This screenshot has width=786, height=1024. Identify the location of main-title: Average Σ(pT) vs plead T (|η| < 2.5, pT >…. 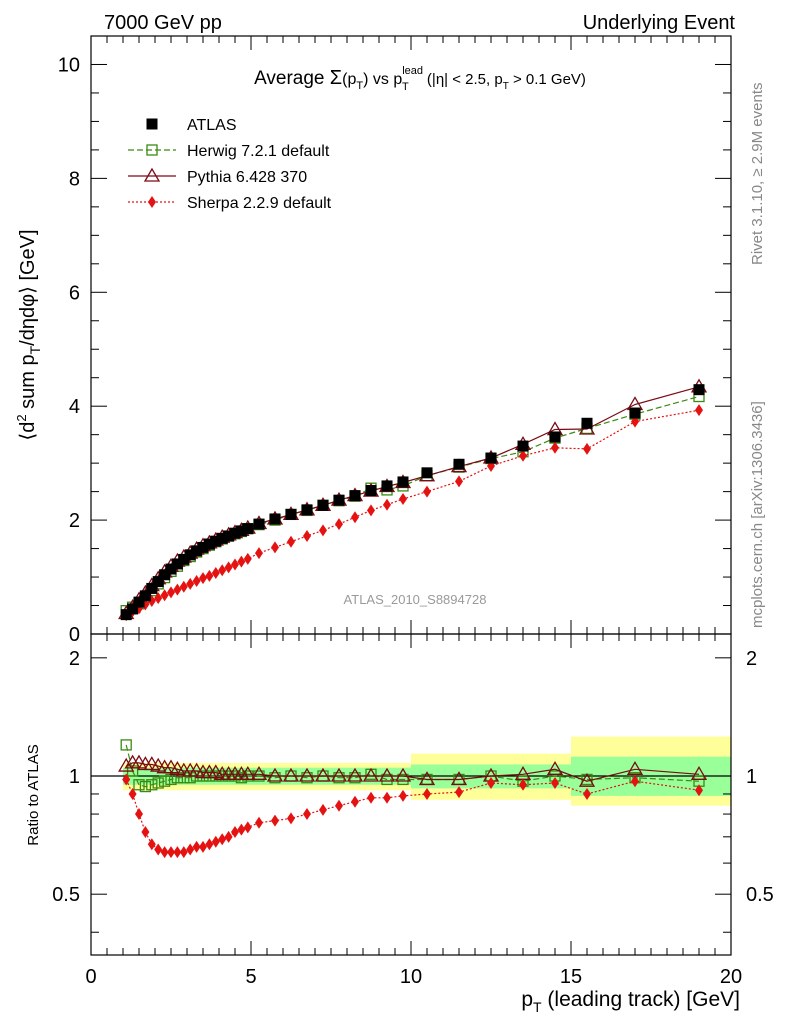
(420, 79).